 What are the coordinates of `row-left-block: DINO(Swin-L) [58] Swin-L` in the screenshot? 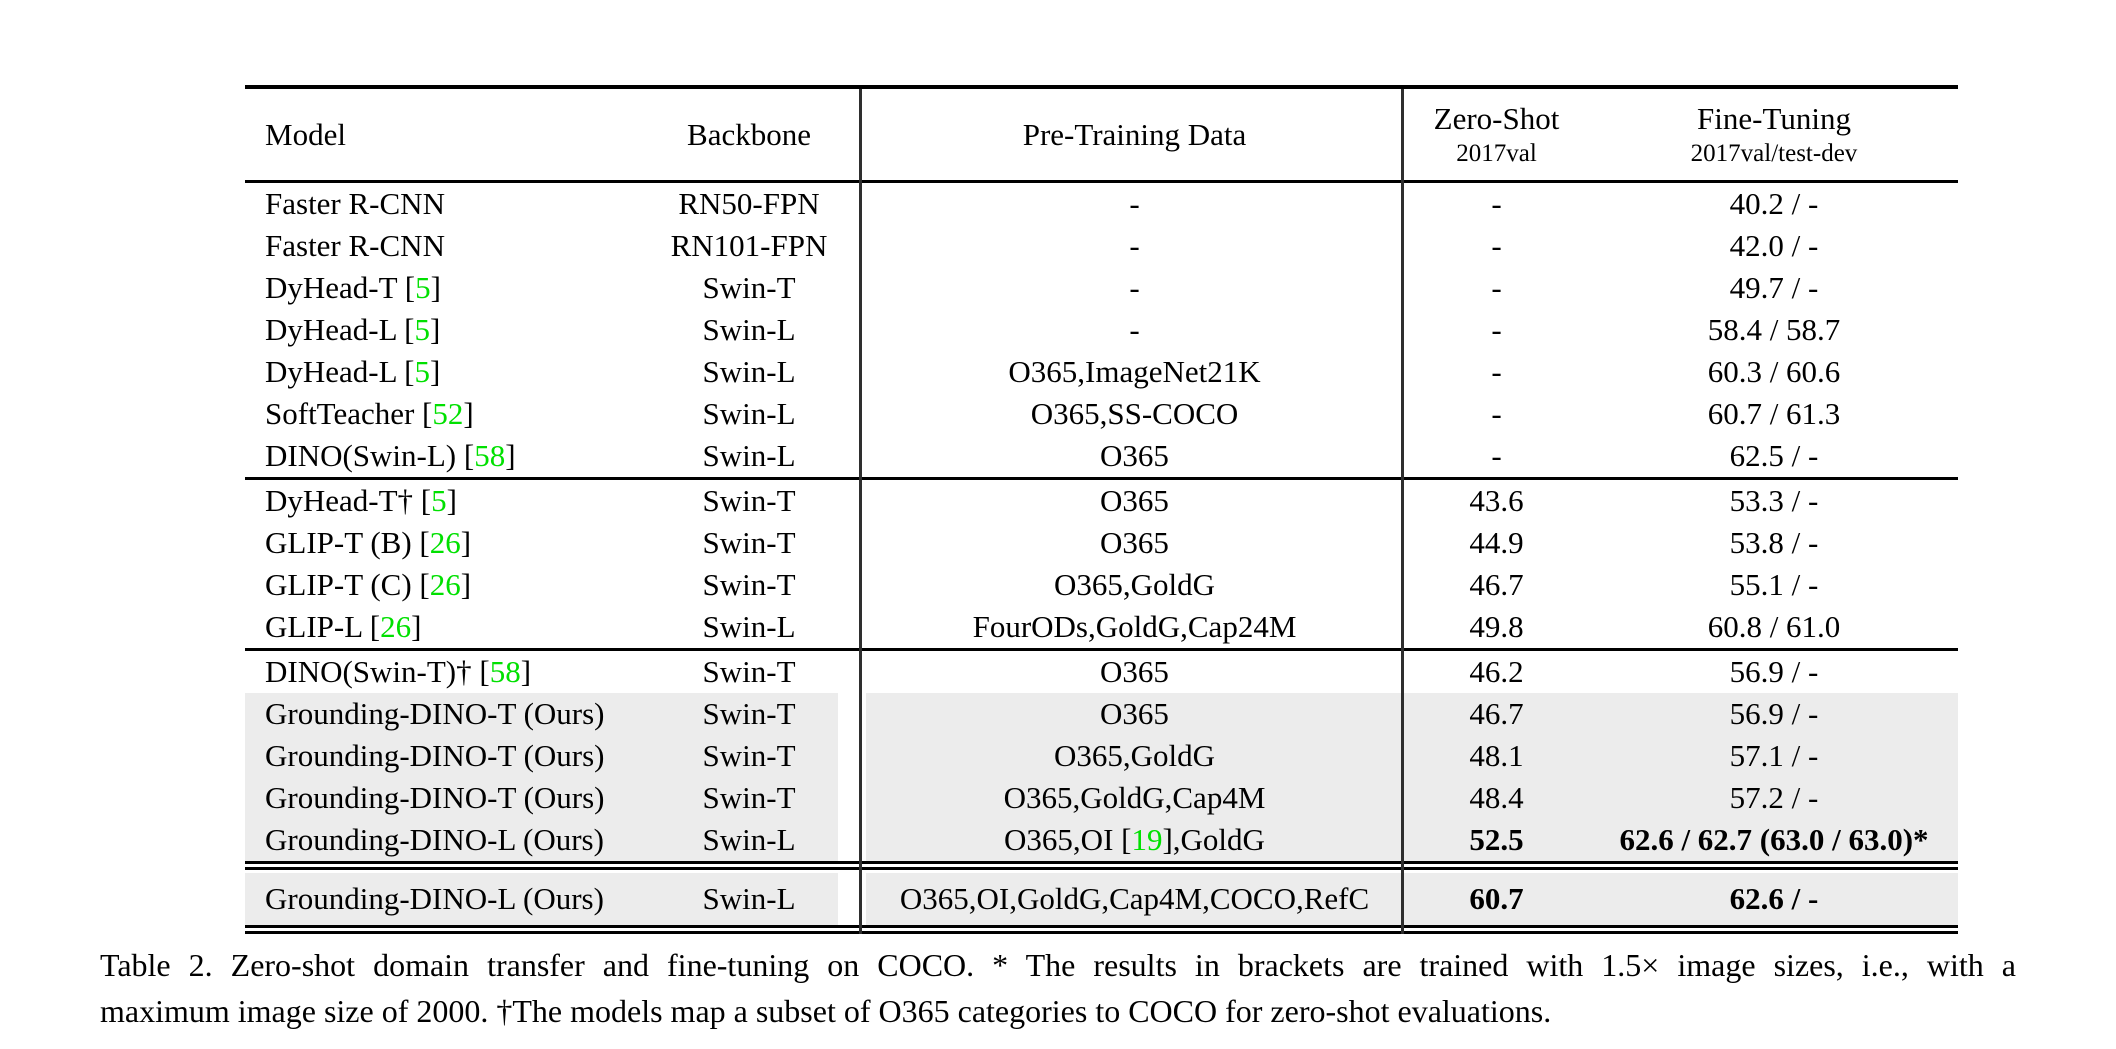 It's located at (541, 456).